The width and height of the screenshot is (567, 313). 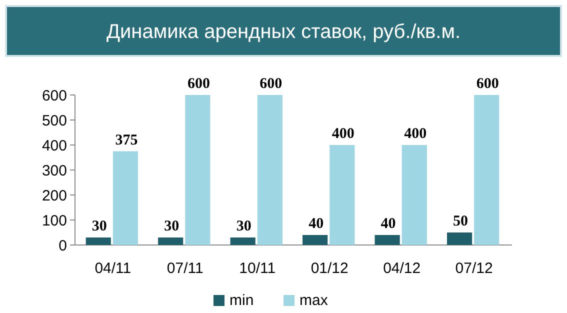 What do you see at coordinates (54, 121) in the screenshot?
I see `y-tick-label: 500` at bounding box center [54, 121].